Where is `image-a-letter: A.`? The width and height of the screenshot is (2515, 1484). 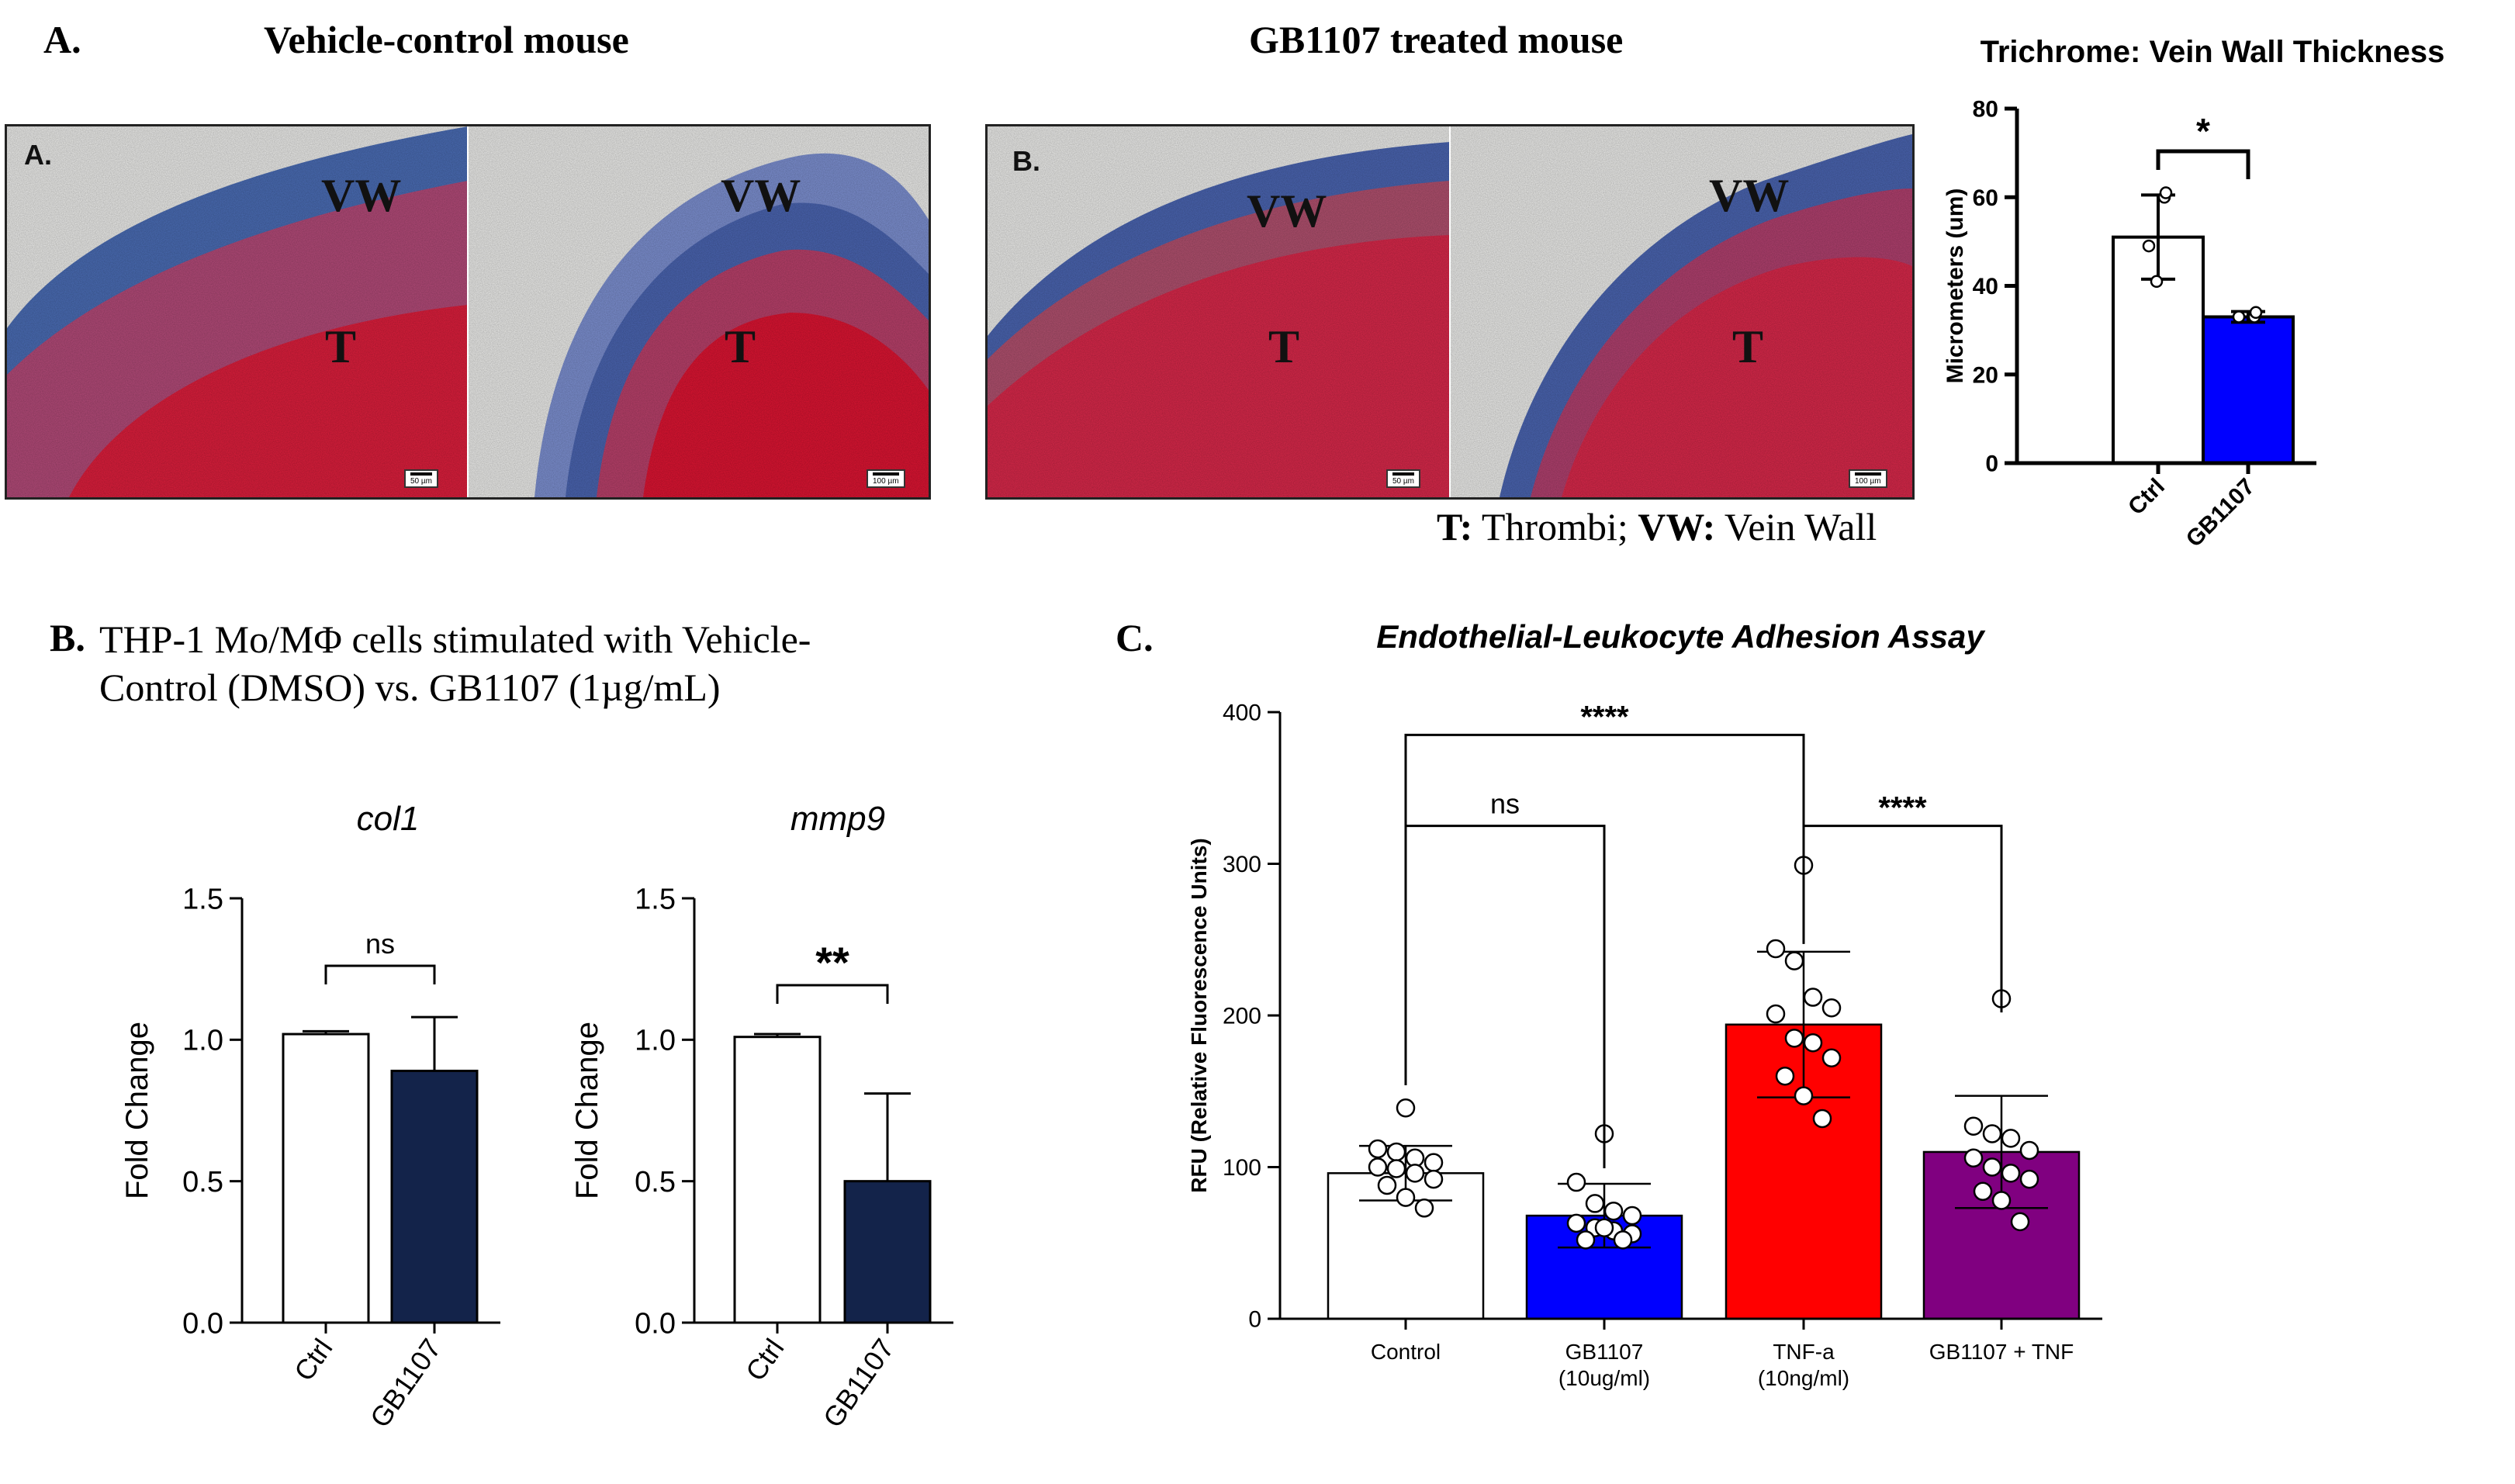
image-a-letter: A. is located at coordinates (38, 155).